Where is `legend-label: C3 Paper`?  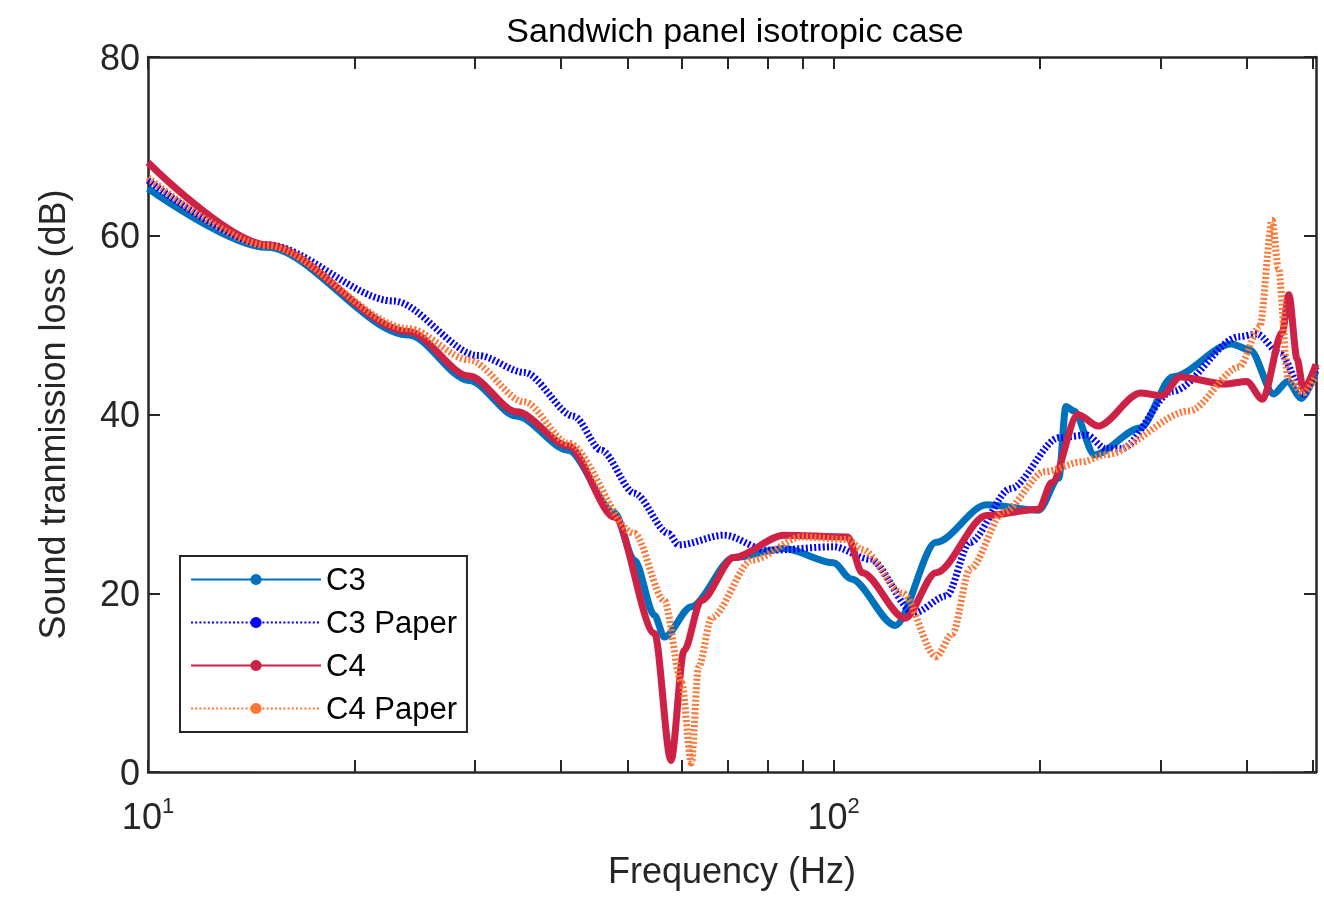 legend-label: C3 Paper is located at coordinates (391, 622).